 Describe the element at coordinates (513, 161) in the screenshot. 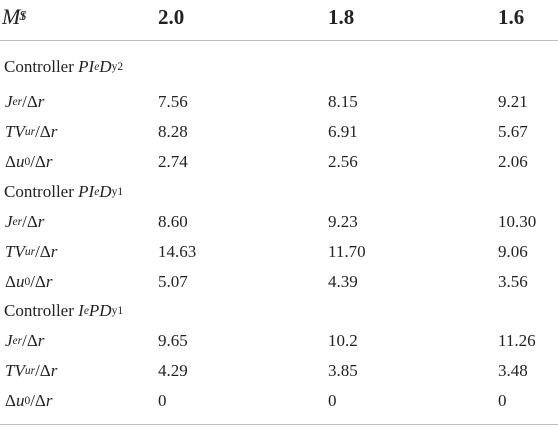

I see `cell-value: 2.06` at that location.